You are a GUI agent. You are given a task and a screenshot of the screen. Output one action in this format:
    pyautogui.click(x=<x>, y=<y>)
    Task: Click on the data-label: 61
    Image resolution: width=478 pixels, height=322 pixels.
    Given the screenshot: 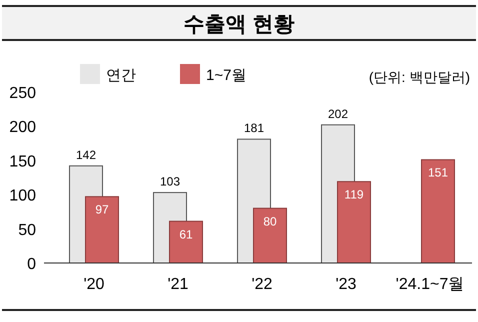 What is the action you would take?
    pyautogui.click(x=186, y=234)
    